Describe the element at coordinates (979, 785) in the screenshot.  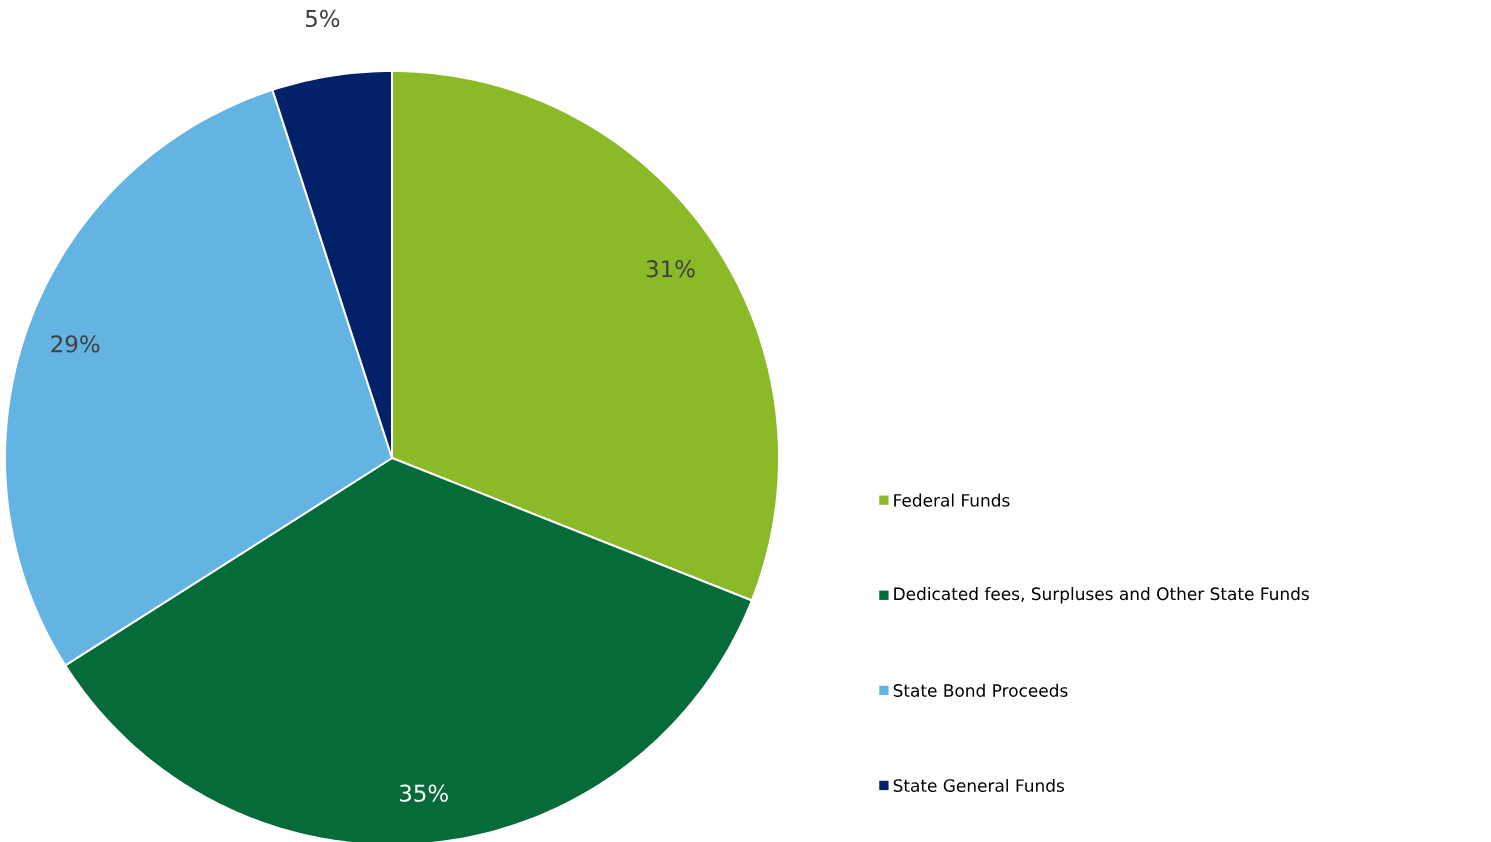
I see `legend-label: State General Funds` at that location.